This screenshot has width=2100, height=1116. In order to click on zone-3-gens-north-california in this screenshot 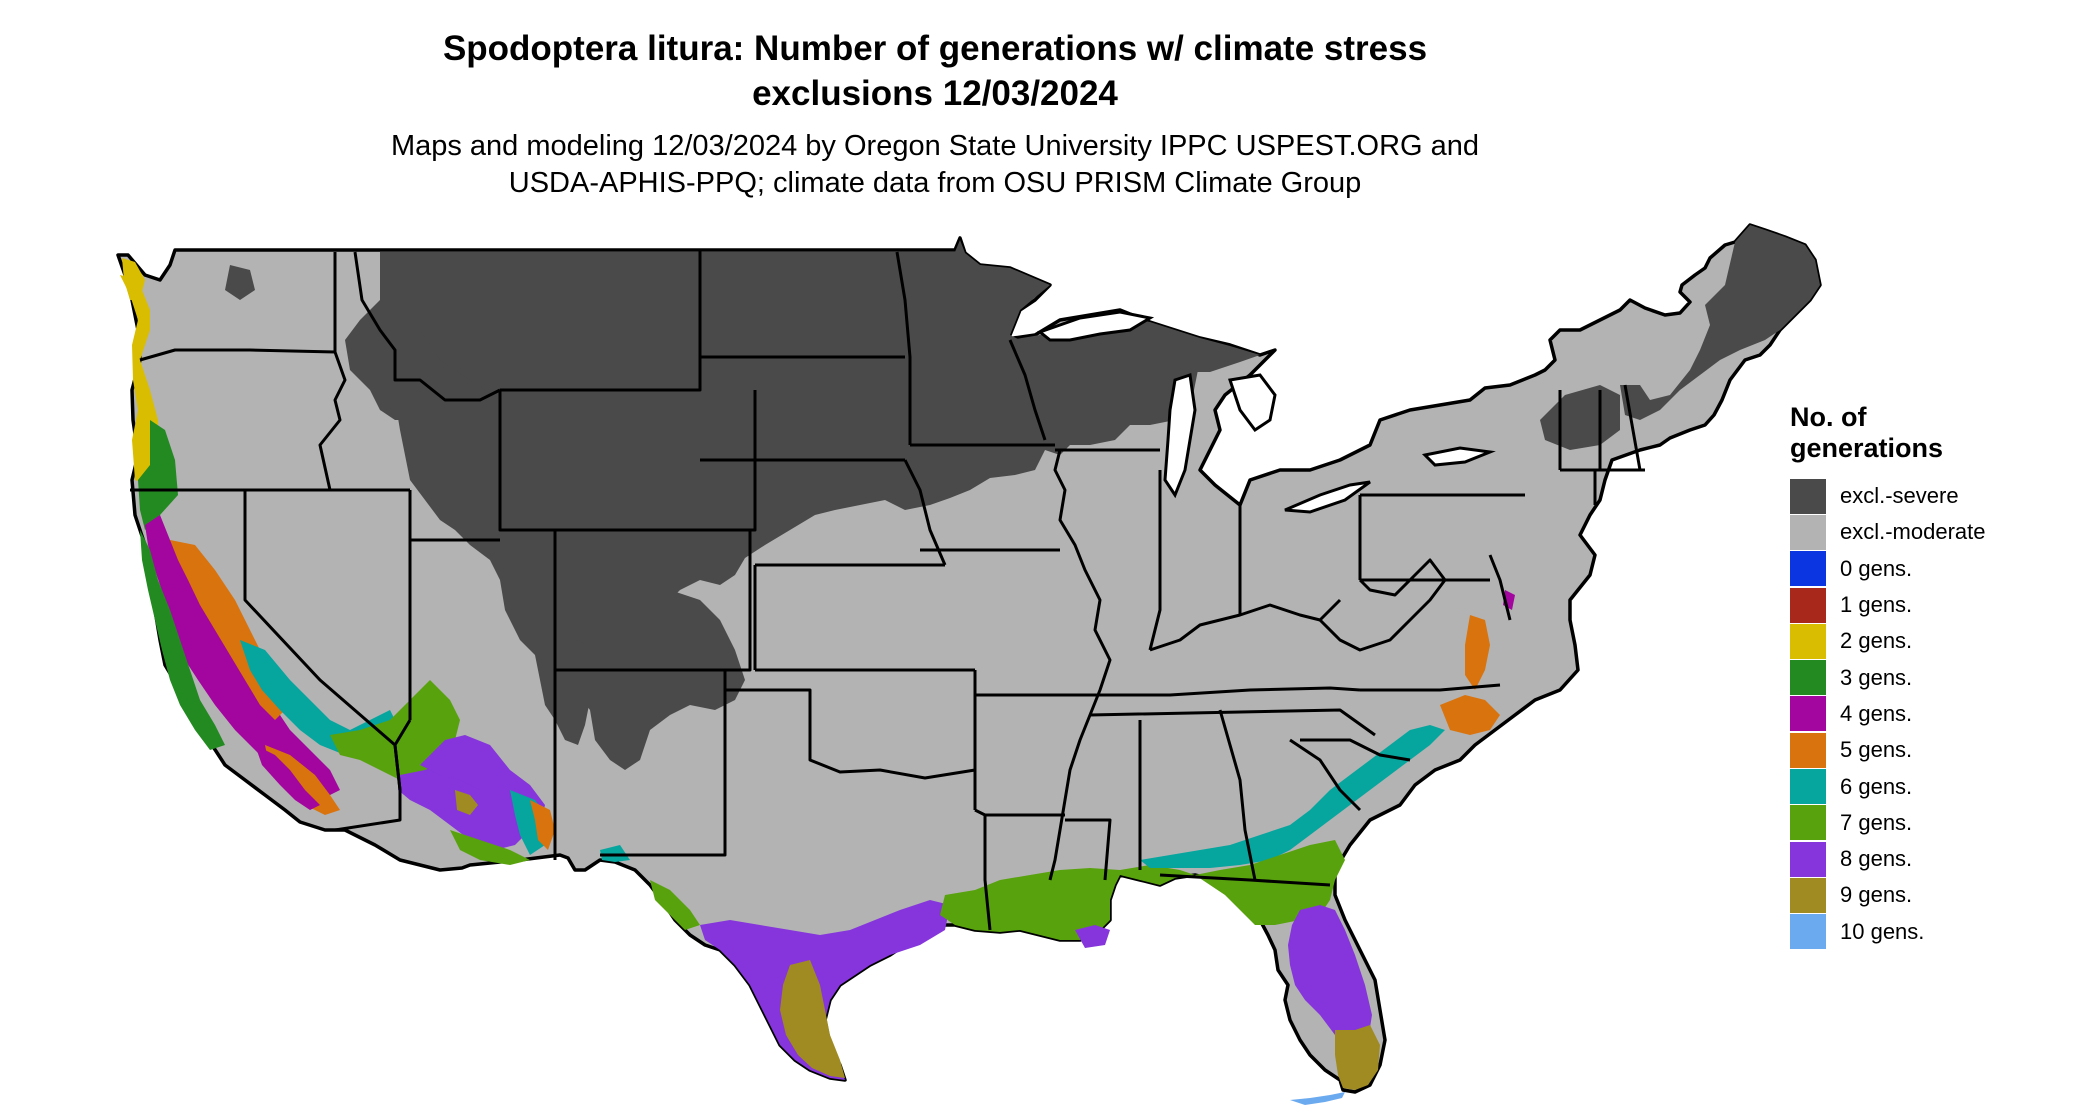, I will do `click(158, 475)`.